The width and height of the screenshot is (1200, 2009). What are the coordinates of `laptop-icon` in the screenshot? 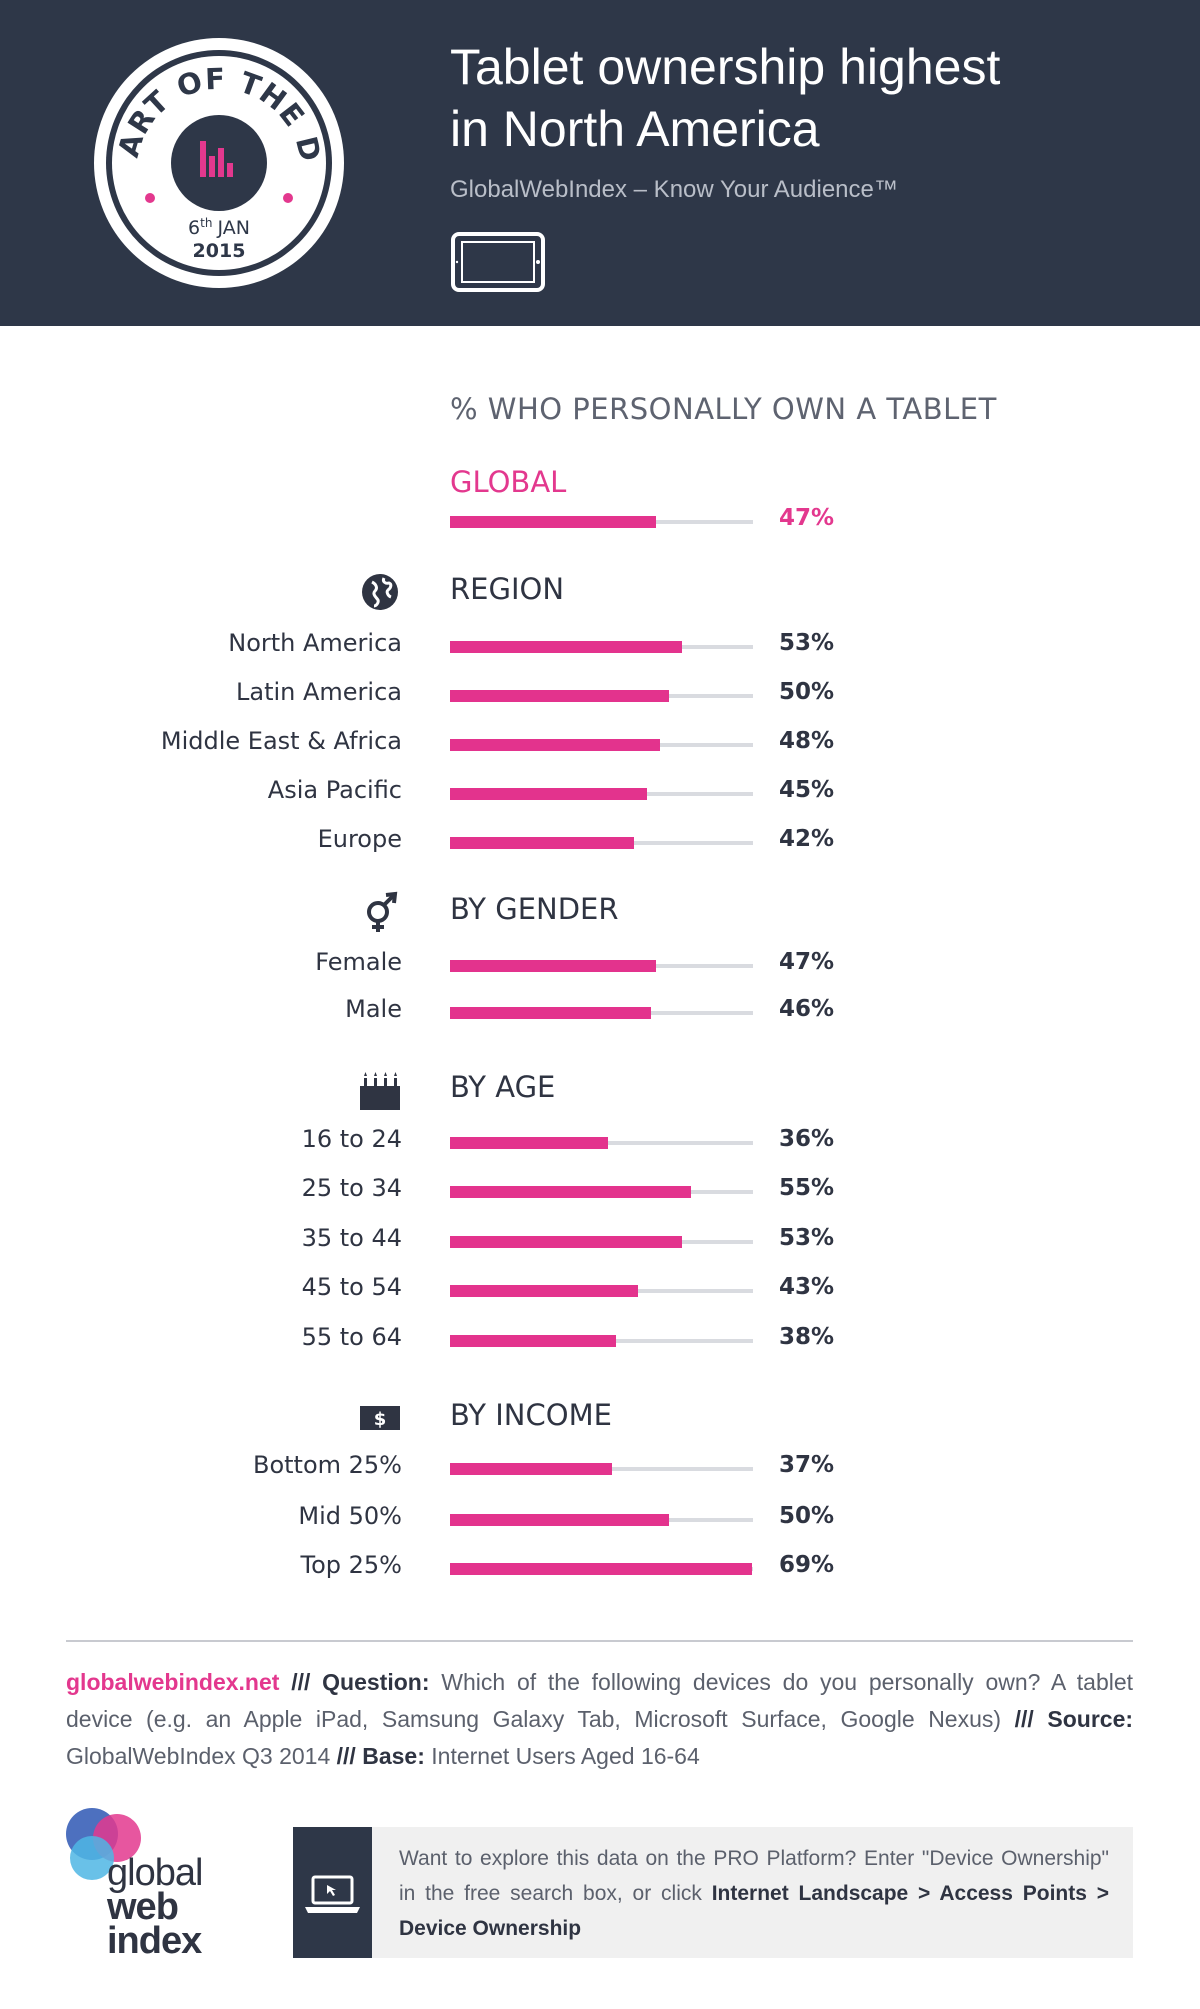 It's located at (332, 1894).